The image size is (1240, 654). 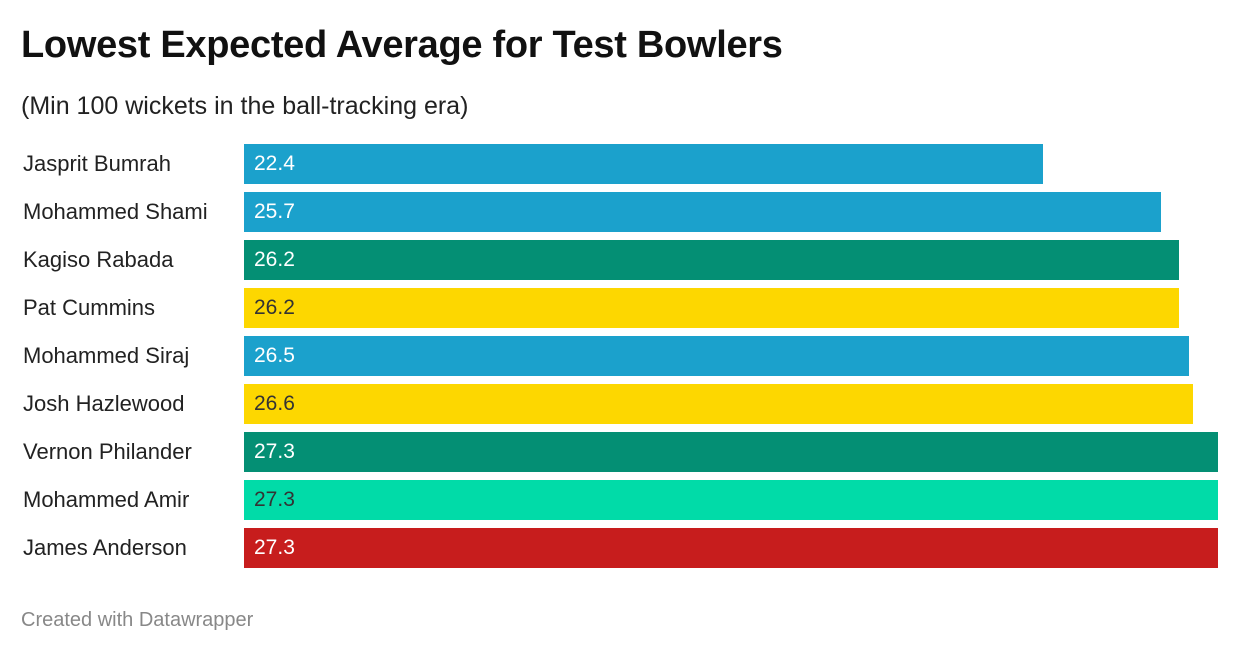 What do you see at coordinates (274, 355) in the screenshot?
I see `bar-value-label: 26.5` at bounding box center [274, 355].